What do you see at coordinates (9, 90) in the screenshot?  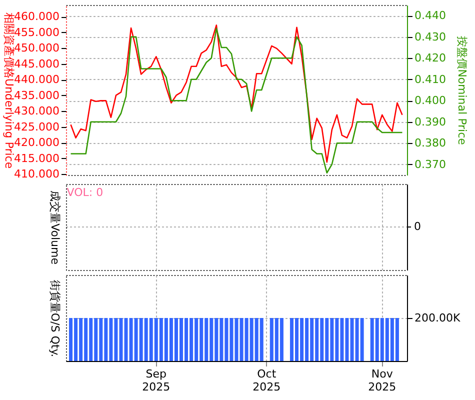 I see `y-axis-title: 相關資產價格Underlying Price` at bounding box center [9, 90].